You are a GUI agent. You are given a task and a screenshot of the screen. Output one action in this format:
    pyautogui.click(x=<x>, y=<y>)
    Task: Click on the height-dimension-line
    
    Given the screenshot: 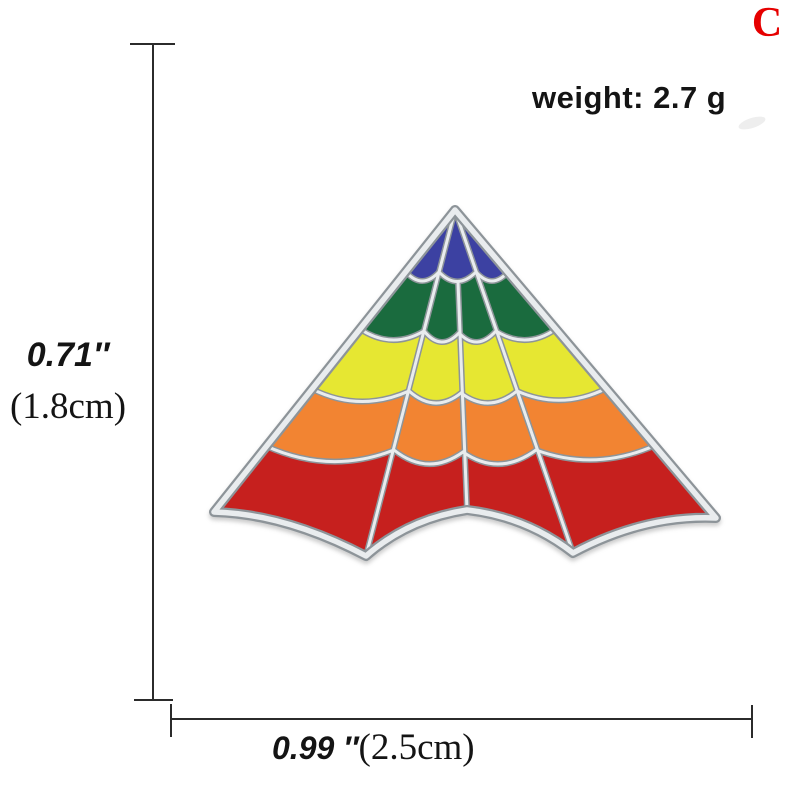 What is the action you would take?
    pyautogui.click(x=153, y=372)
    